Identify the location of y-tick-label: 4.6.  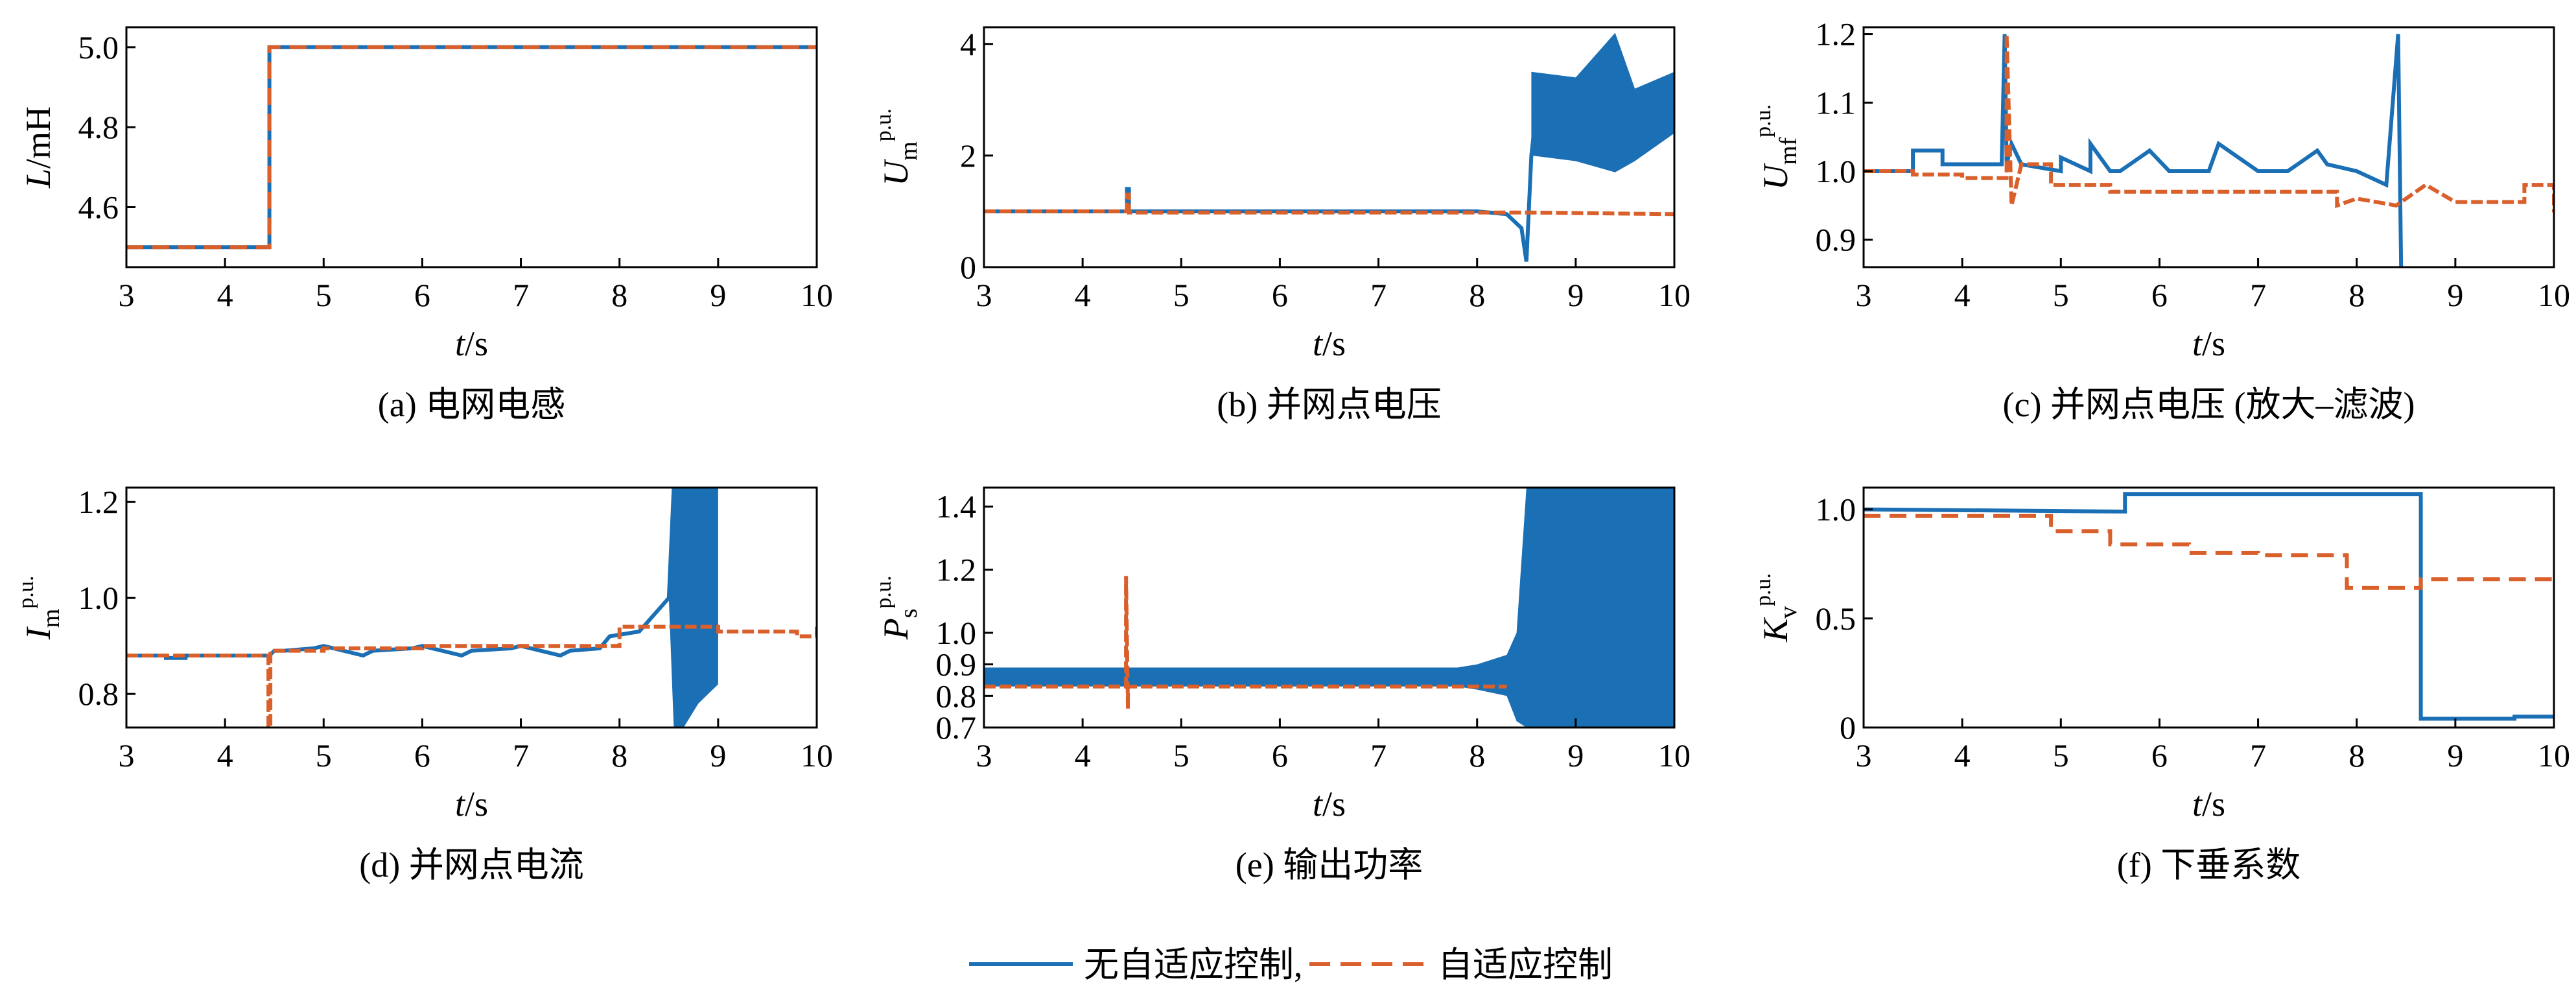
(98, 207).